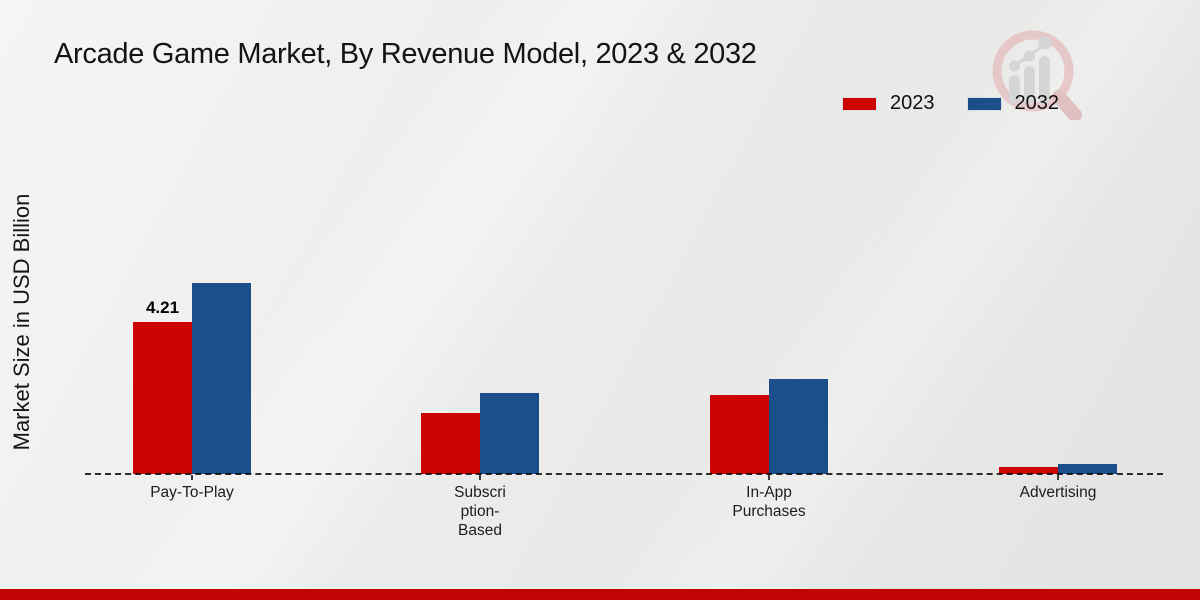 The width and height of the screenshot is (1200, 600). I want to click on bar-2032-in-app-purchases, so click(798, 426).